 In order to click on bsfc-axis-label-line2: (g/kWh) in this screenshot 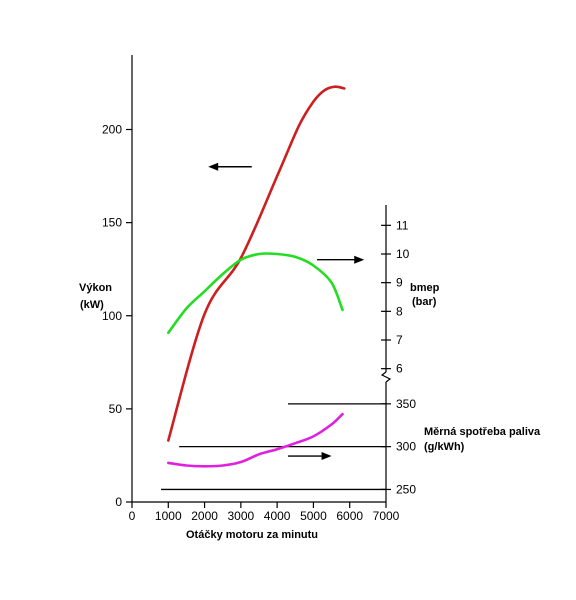, I will do `click(444, 447)`.